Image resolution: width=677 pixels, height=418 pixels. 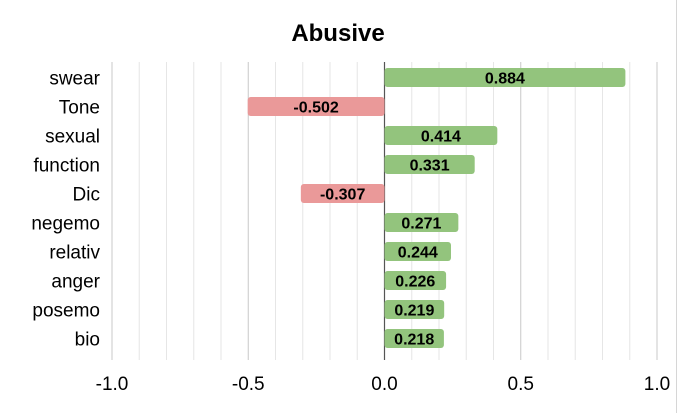 I want to click on bar-value-label: -0.502, so click(x=315, y=108).